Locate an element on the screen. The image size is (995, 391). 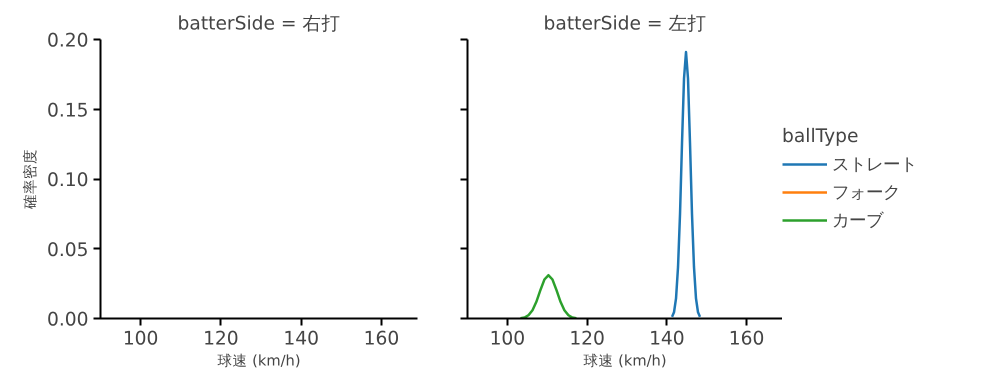
y-axis-title: 確率密度 is located at coordinates (30, 179).